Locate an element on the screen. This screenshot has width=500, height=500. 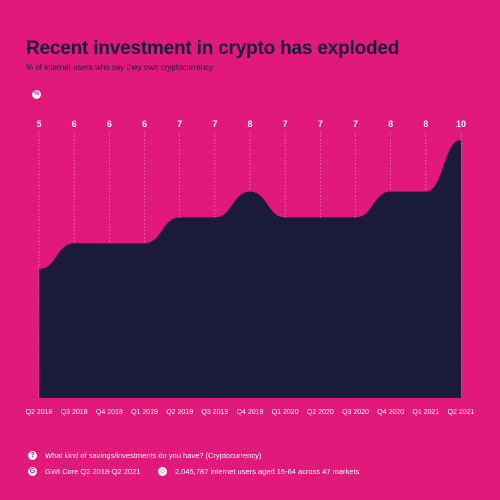
x-tick-label: Q4 2018 is located at coordinates (109, 412).